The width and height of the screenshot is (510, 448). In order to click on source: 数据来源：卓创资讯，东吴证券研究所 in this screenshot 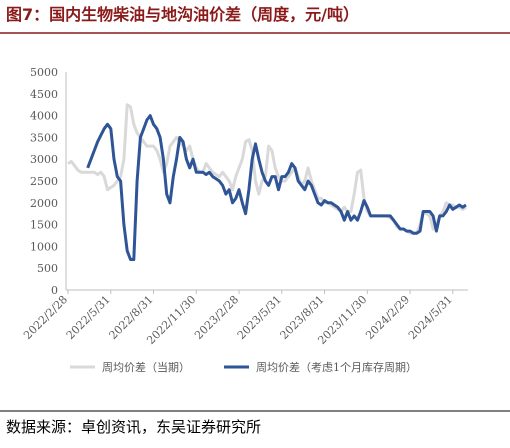, I will do `click(133, 427)`.